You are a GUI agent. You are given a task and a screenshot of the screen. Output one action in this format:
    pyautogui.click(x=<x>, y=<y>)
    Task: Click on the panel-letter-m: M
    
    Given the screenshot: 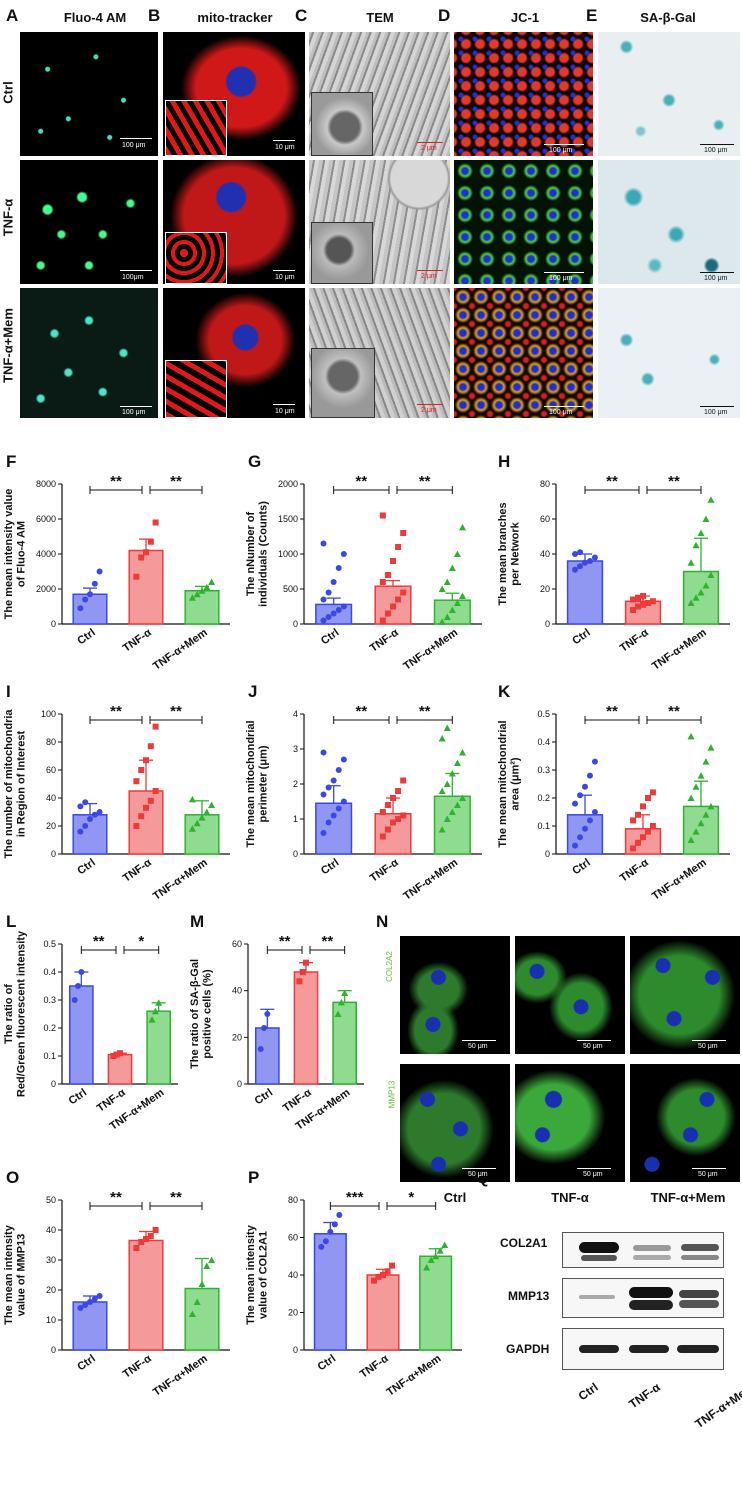 What is the action you would take?
    pyautogui.click(x=197, y=921)
    